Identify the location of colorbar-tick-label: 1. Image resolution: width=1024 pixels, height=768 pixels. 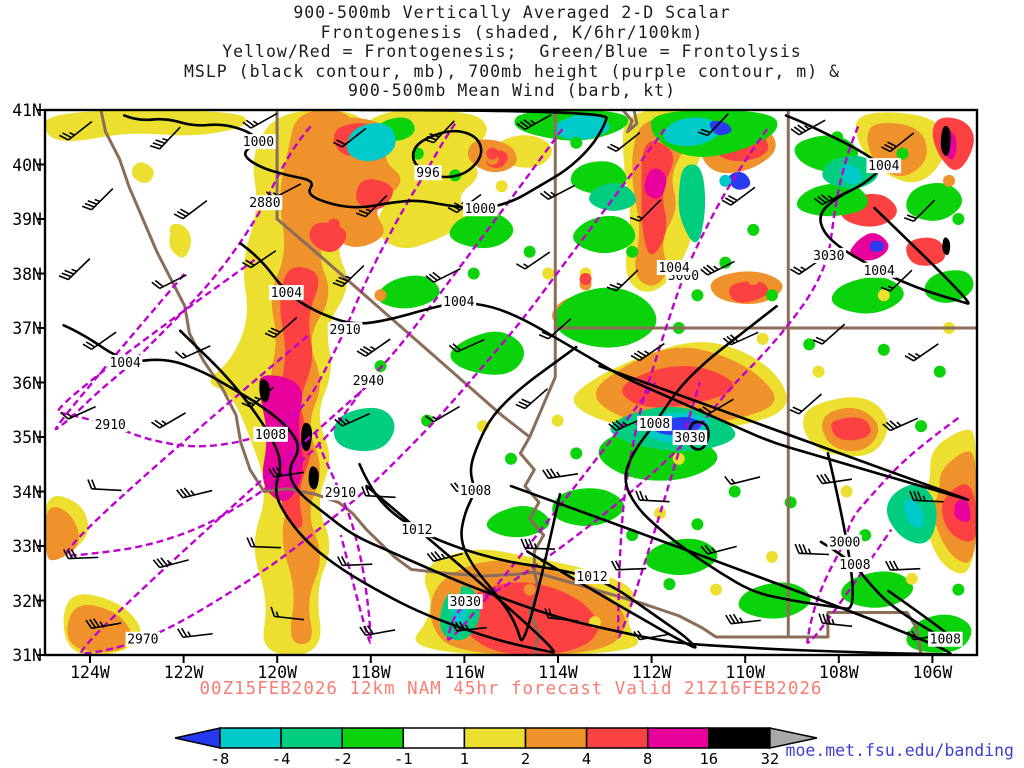
(464, 759).